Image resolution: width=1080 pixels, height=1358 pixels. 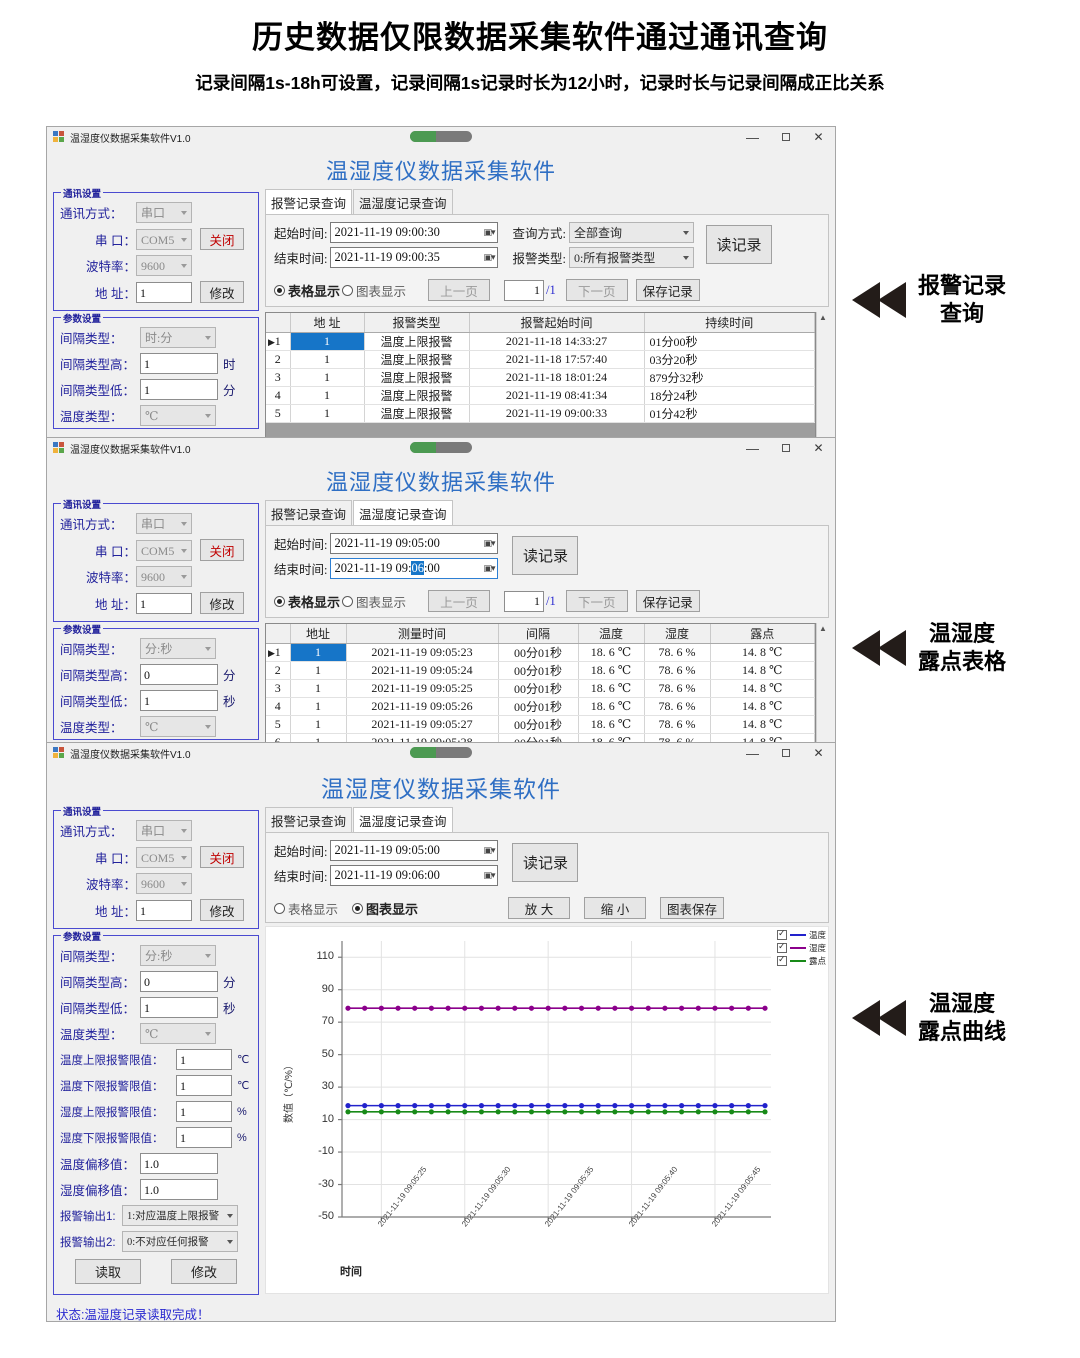 I want to click on legend-checkbox-temperature, so click(x=781, y=934).